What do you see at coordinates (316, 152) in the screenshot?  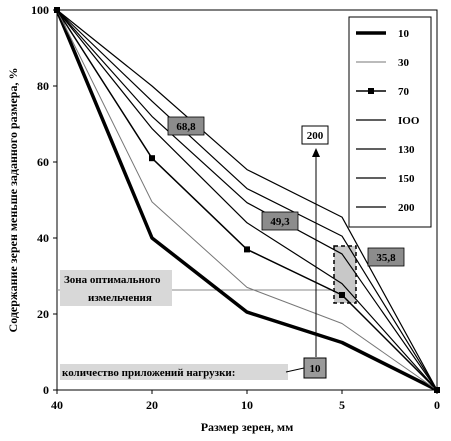 I see `load-arrow-head` at bounding box center [316, 152].